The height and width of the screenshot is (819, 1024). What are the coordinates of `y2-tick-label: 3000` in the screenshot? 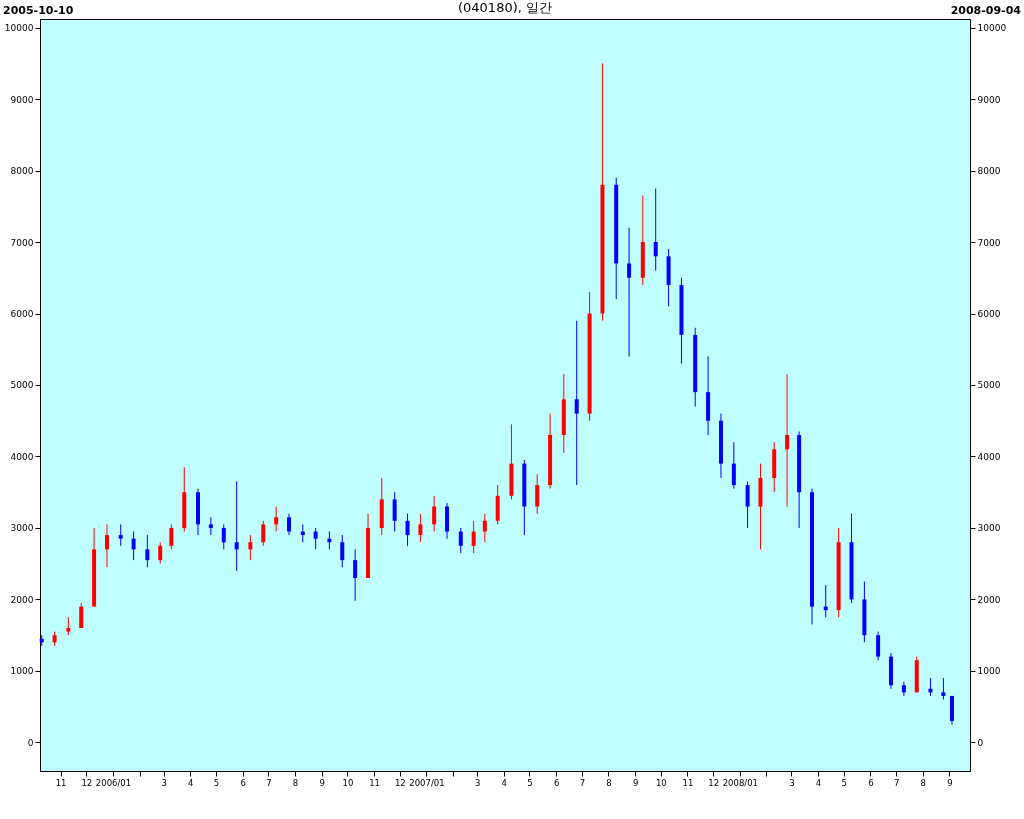 It's located at (989, 528).